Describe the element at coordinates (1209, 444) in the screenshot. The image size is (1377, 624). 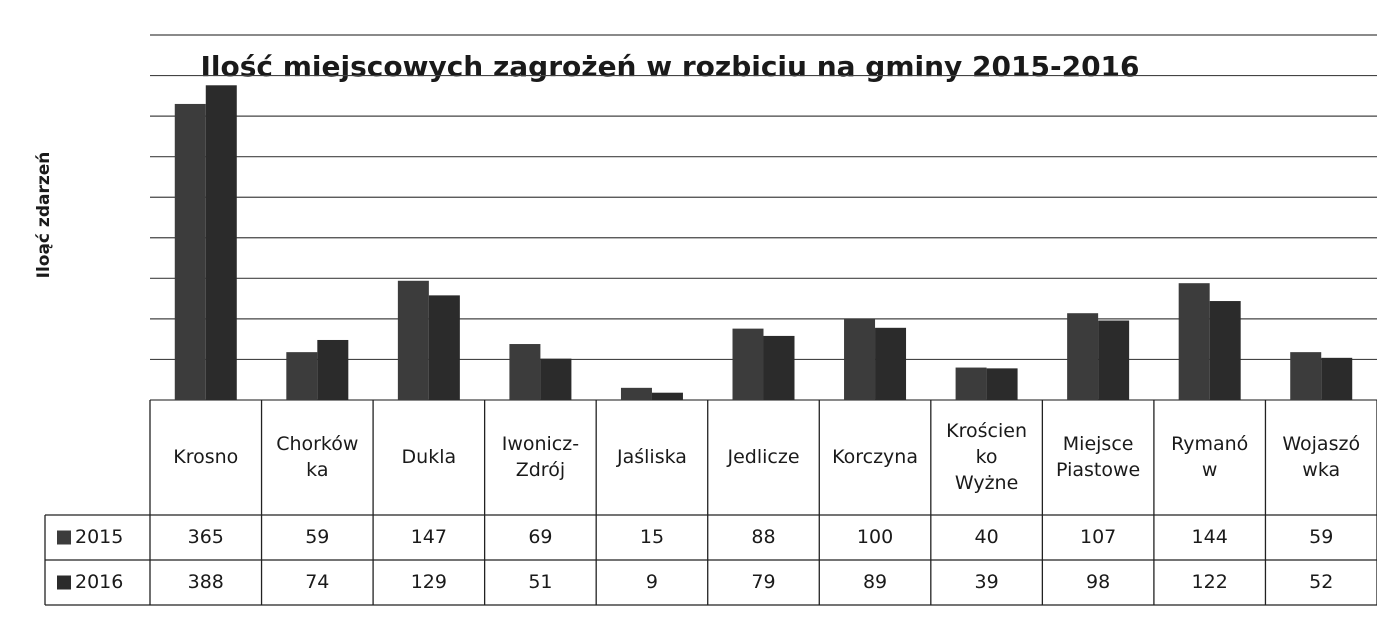
I see `category-label: Rymanó` at that location.